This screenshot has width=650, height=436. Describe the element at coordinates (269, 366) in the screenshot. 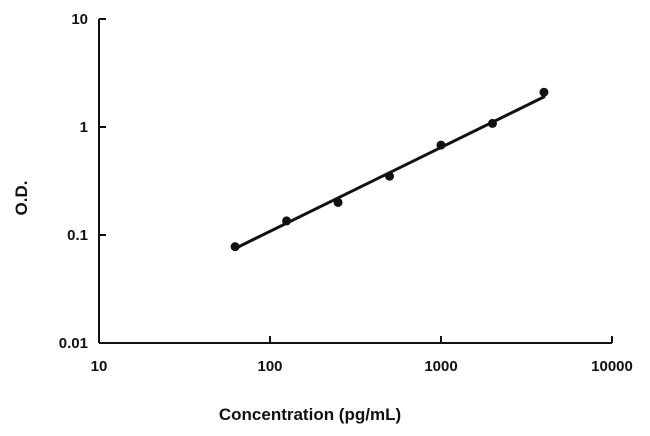

I see `x-tick-label-1: 100` at that location.